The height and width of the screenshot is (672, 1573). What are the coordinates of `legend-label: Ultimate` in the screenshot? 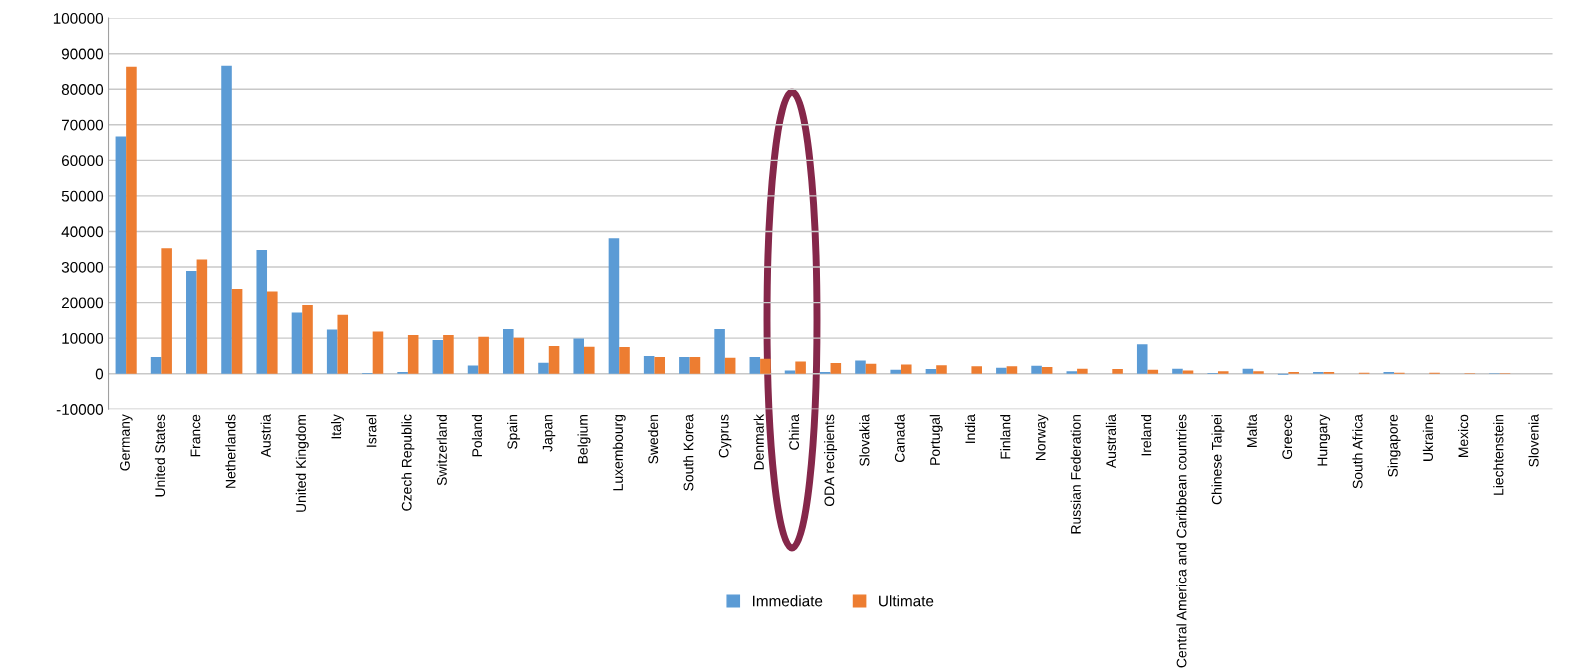 It's located at (906, 601).